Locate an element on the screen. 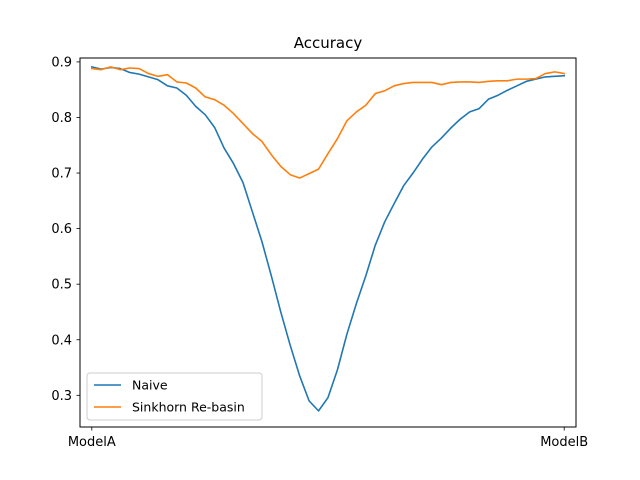 This screenshot has height=480, width=640. legend-label-naive: Naive is located at coordinates (150, 385).